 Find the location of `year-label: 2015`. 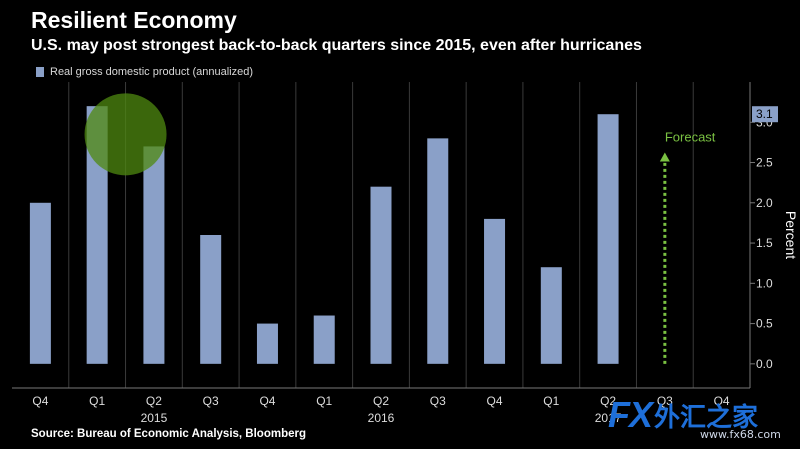

year-label: 2015 is located at coordinates (154, 418).